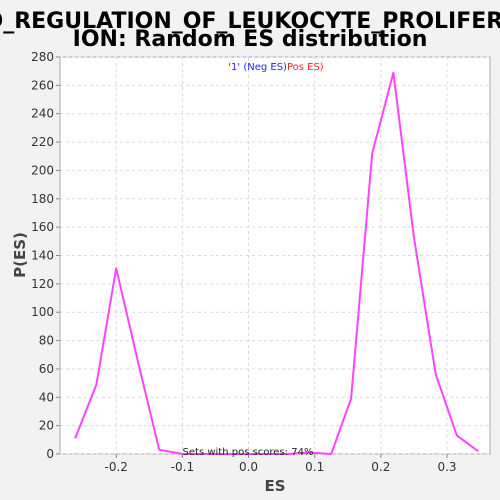 Image resolution: width=500 pixels, height=500 pixels. I want to click on chart-title-line-1: GO_REGULATION_OF_LEUKOCYTE_PROLIFERAT, so click(250, 21).